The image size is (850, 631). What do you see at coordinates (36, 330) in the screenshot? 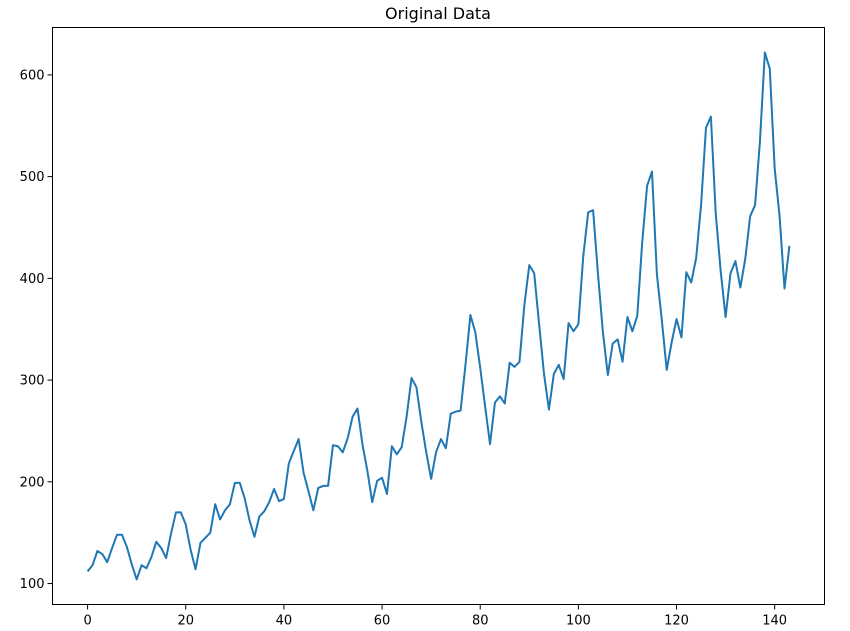
I see `y-axis: 100 200 300 400 500 600` at bounding box center [36, 330].